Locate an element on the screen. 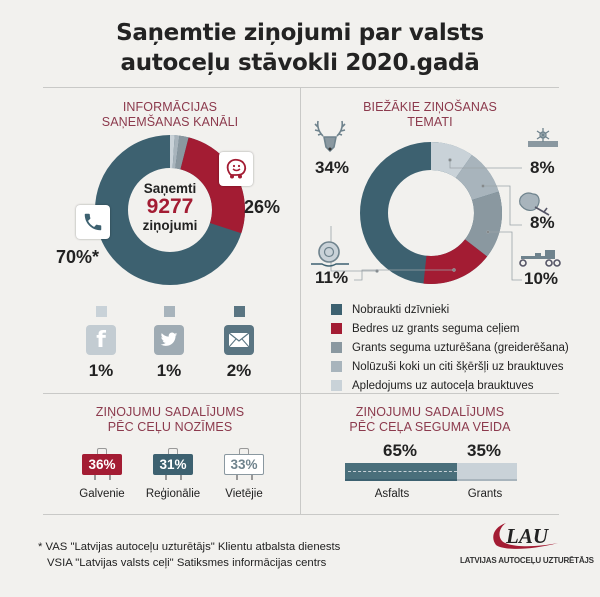 The width and height of the screenshot is (600, 597). channels-center-label: Saņemti 9277 ziņojumi is located at coordinates (170, 207).